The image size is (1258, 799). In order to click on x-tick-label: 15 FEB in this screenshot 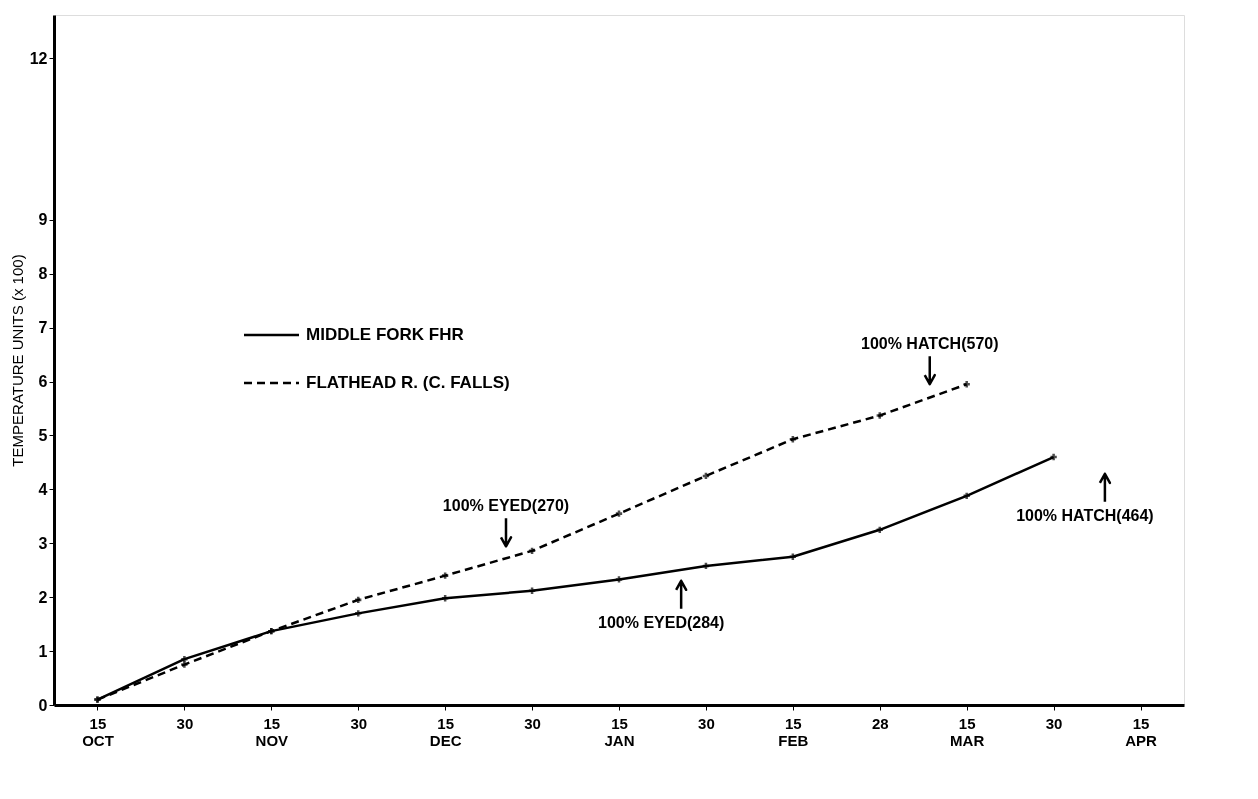, I will do `click(793, 731)`.